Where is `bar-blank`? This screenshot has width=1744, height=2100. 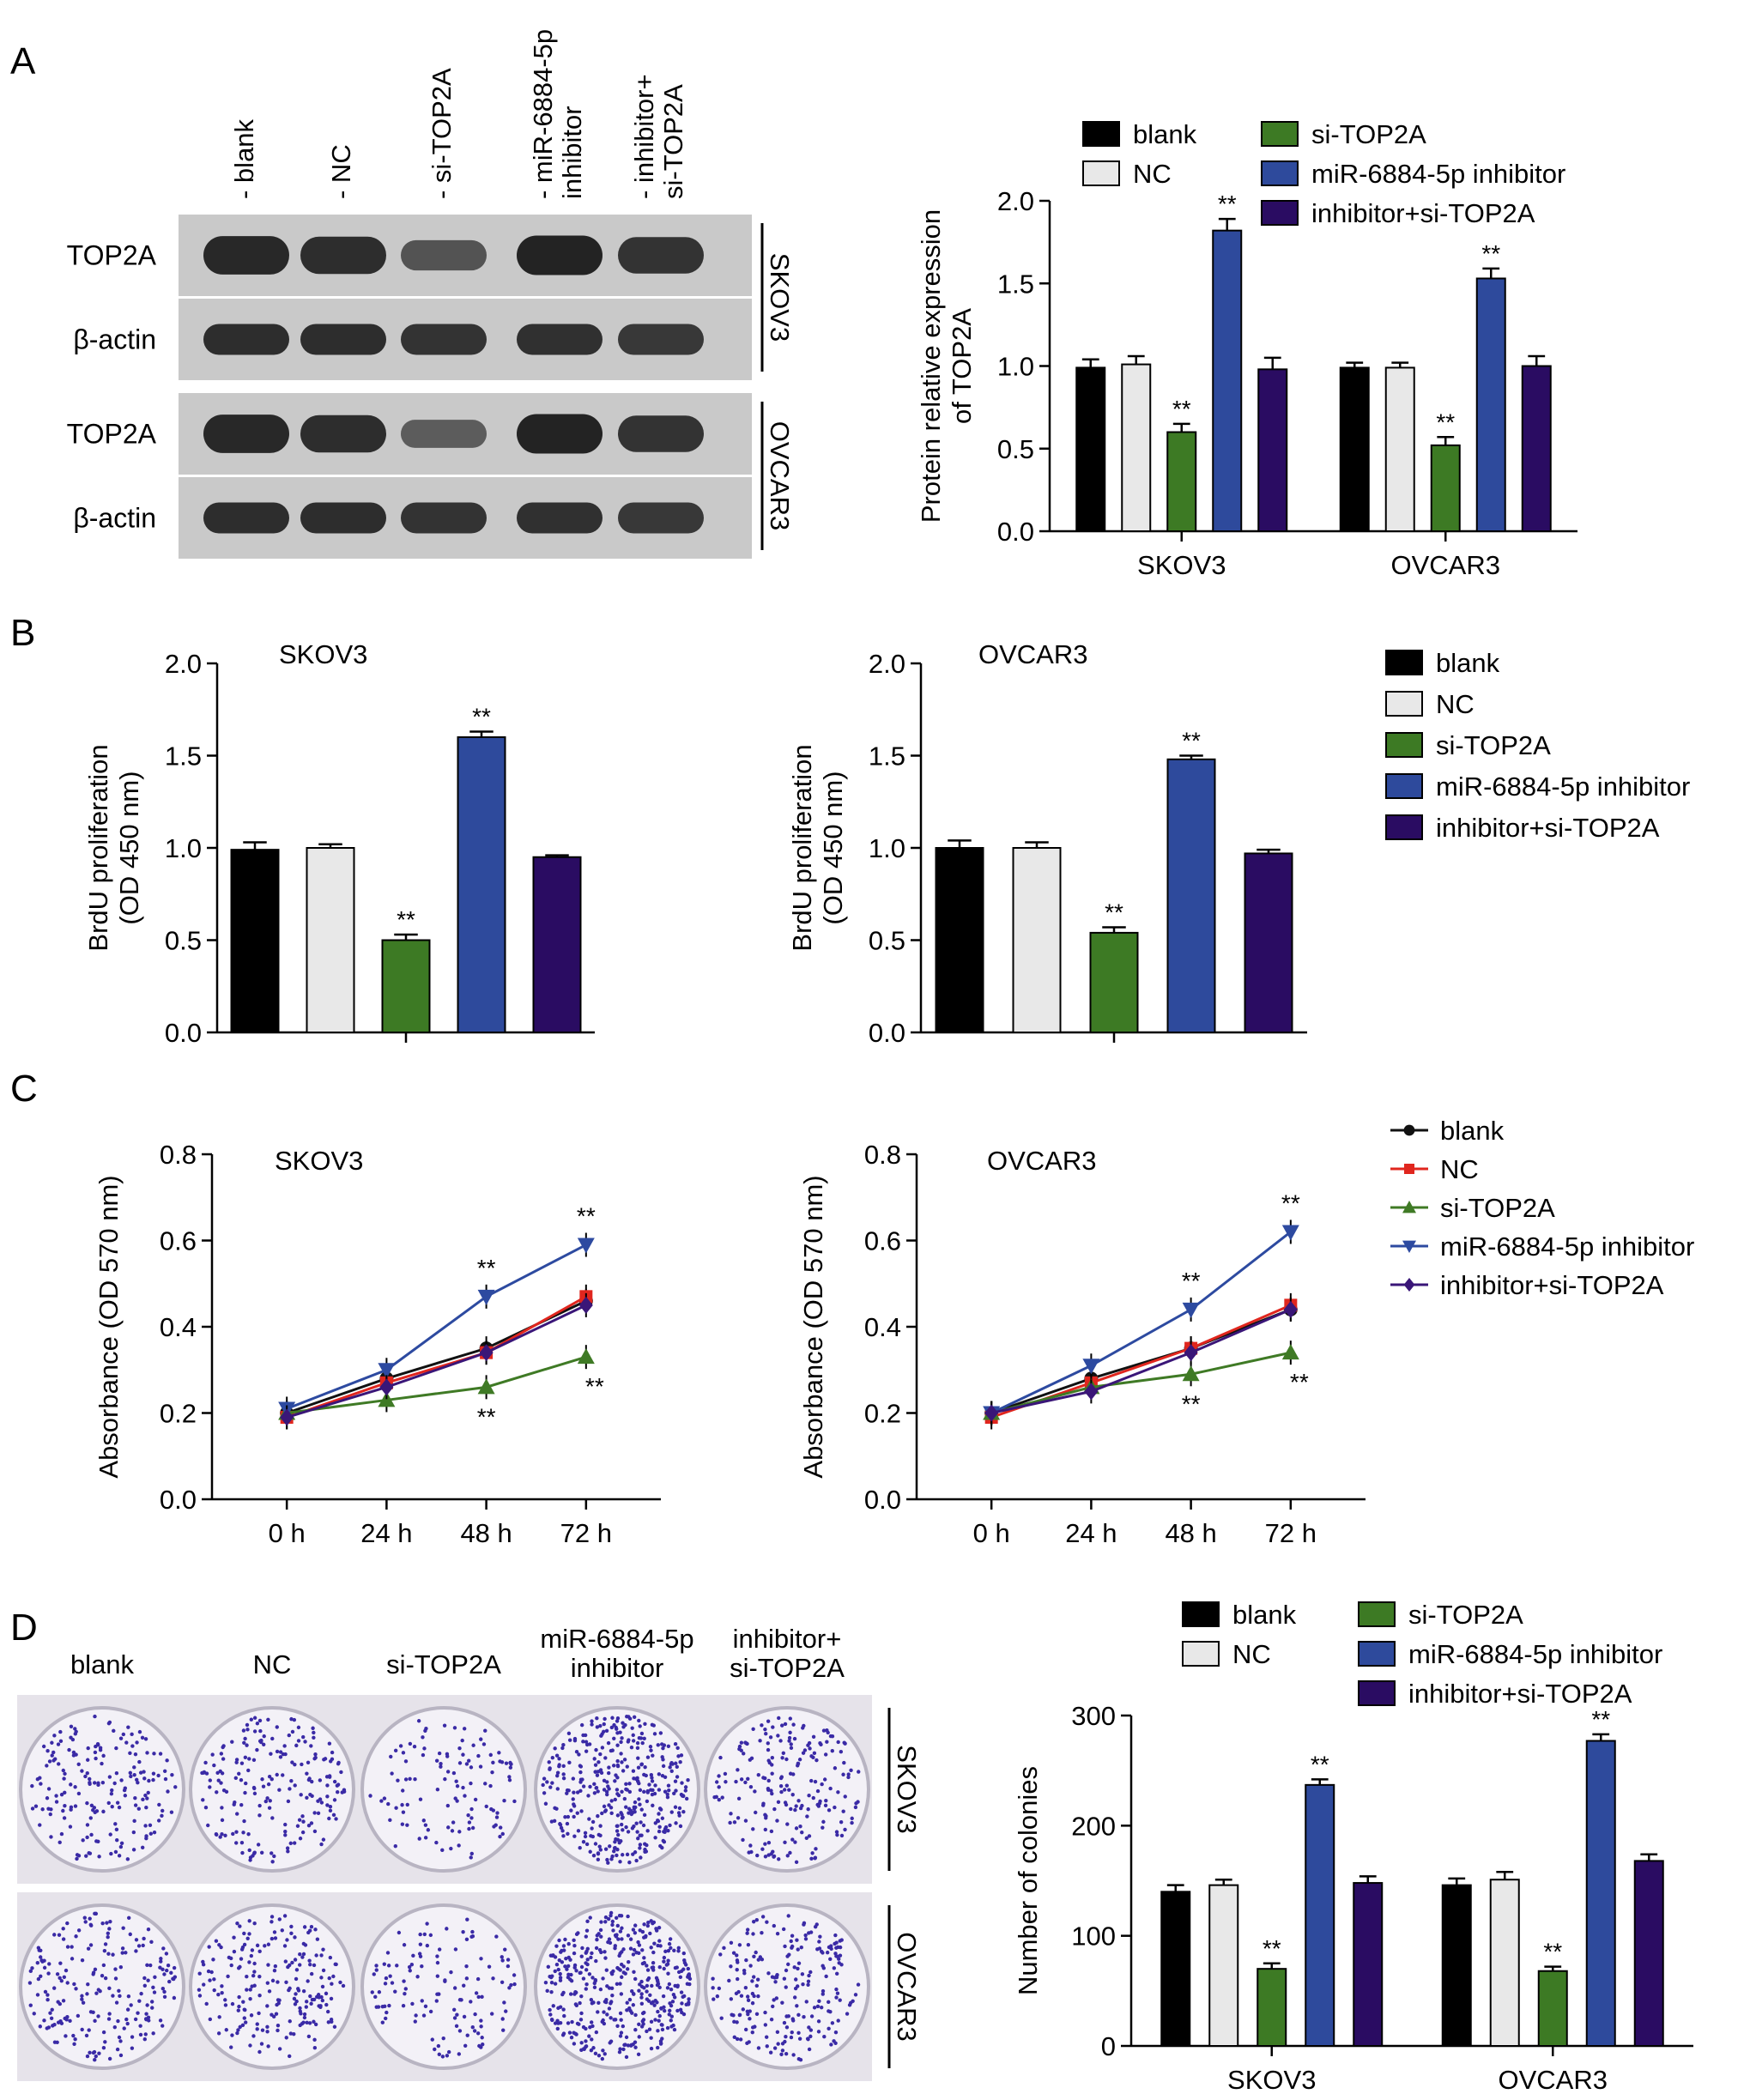 bar-blank is located at coordinates (959, 940).